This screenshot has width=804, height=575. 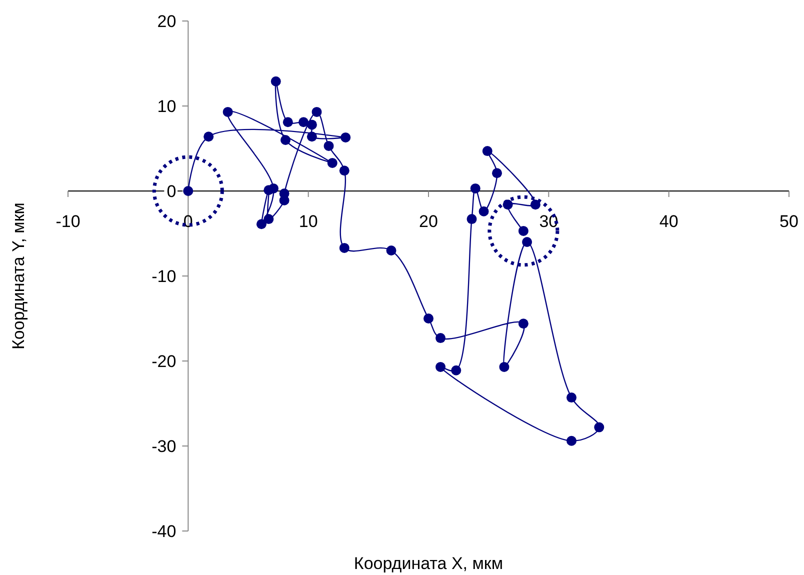 What do you see at coordinates (164, 446) in the screenshot?
I see `y-tick-label: -30` at bounding box center [164, 446].